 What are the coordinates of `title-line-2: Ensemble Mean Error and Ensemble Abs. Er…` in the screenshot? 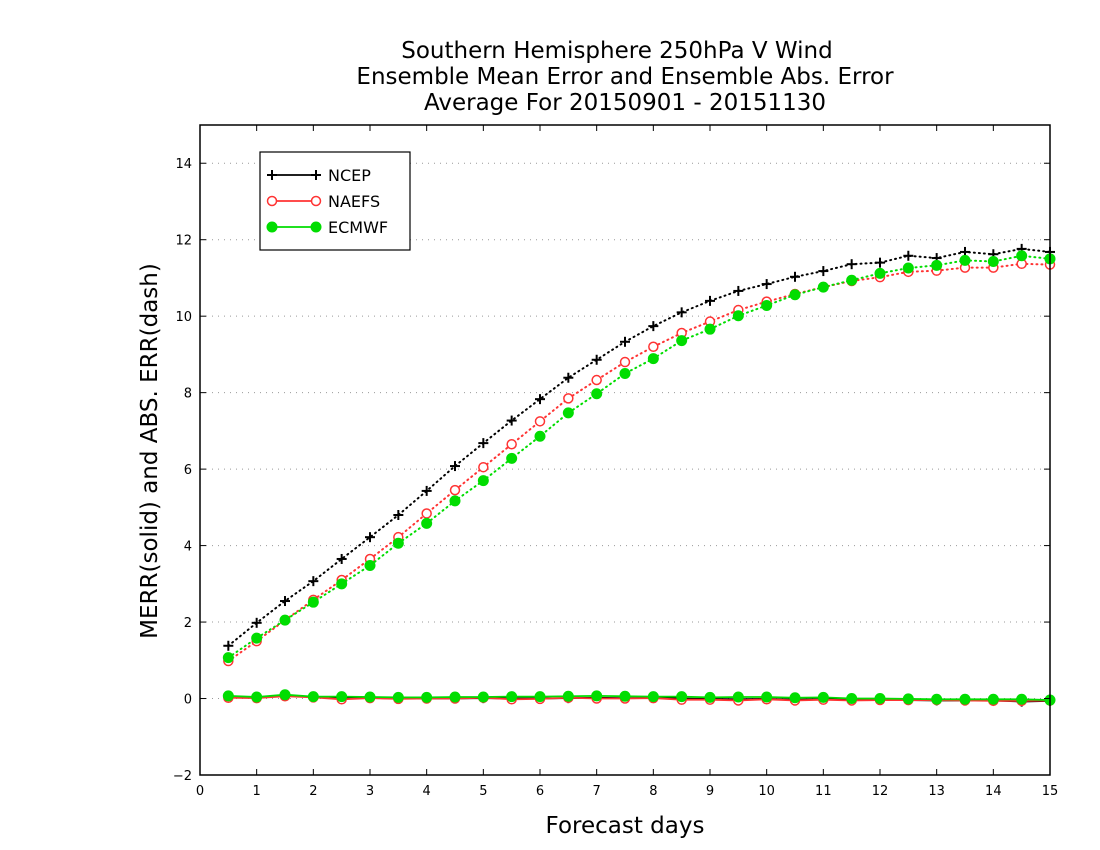 It's located at (625, 77).